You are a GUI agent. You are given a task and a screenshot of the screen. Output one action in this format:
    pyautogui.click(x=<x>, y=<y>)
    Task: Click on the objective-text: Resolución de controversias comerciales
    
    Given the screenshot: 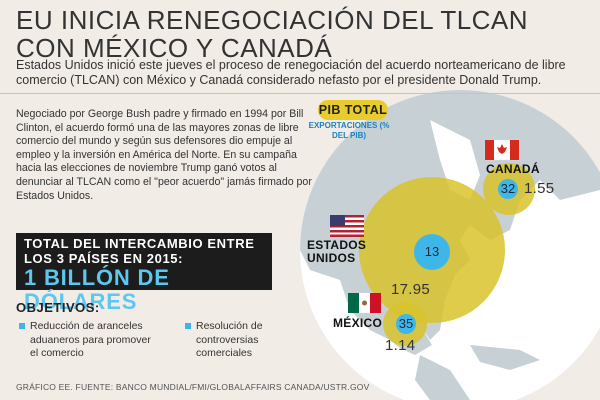 What is the action you would take?
    pyautogui.click(x=229, y=339)
    